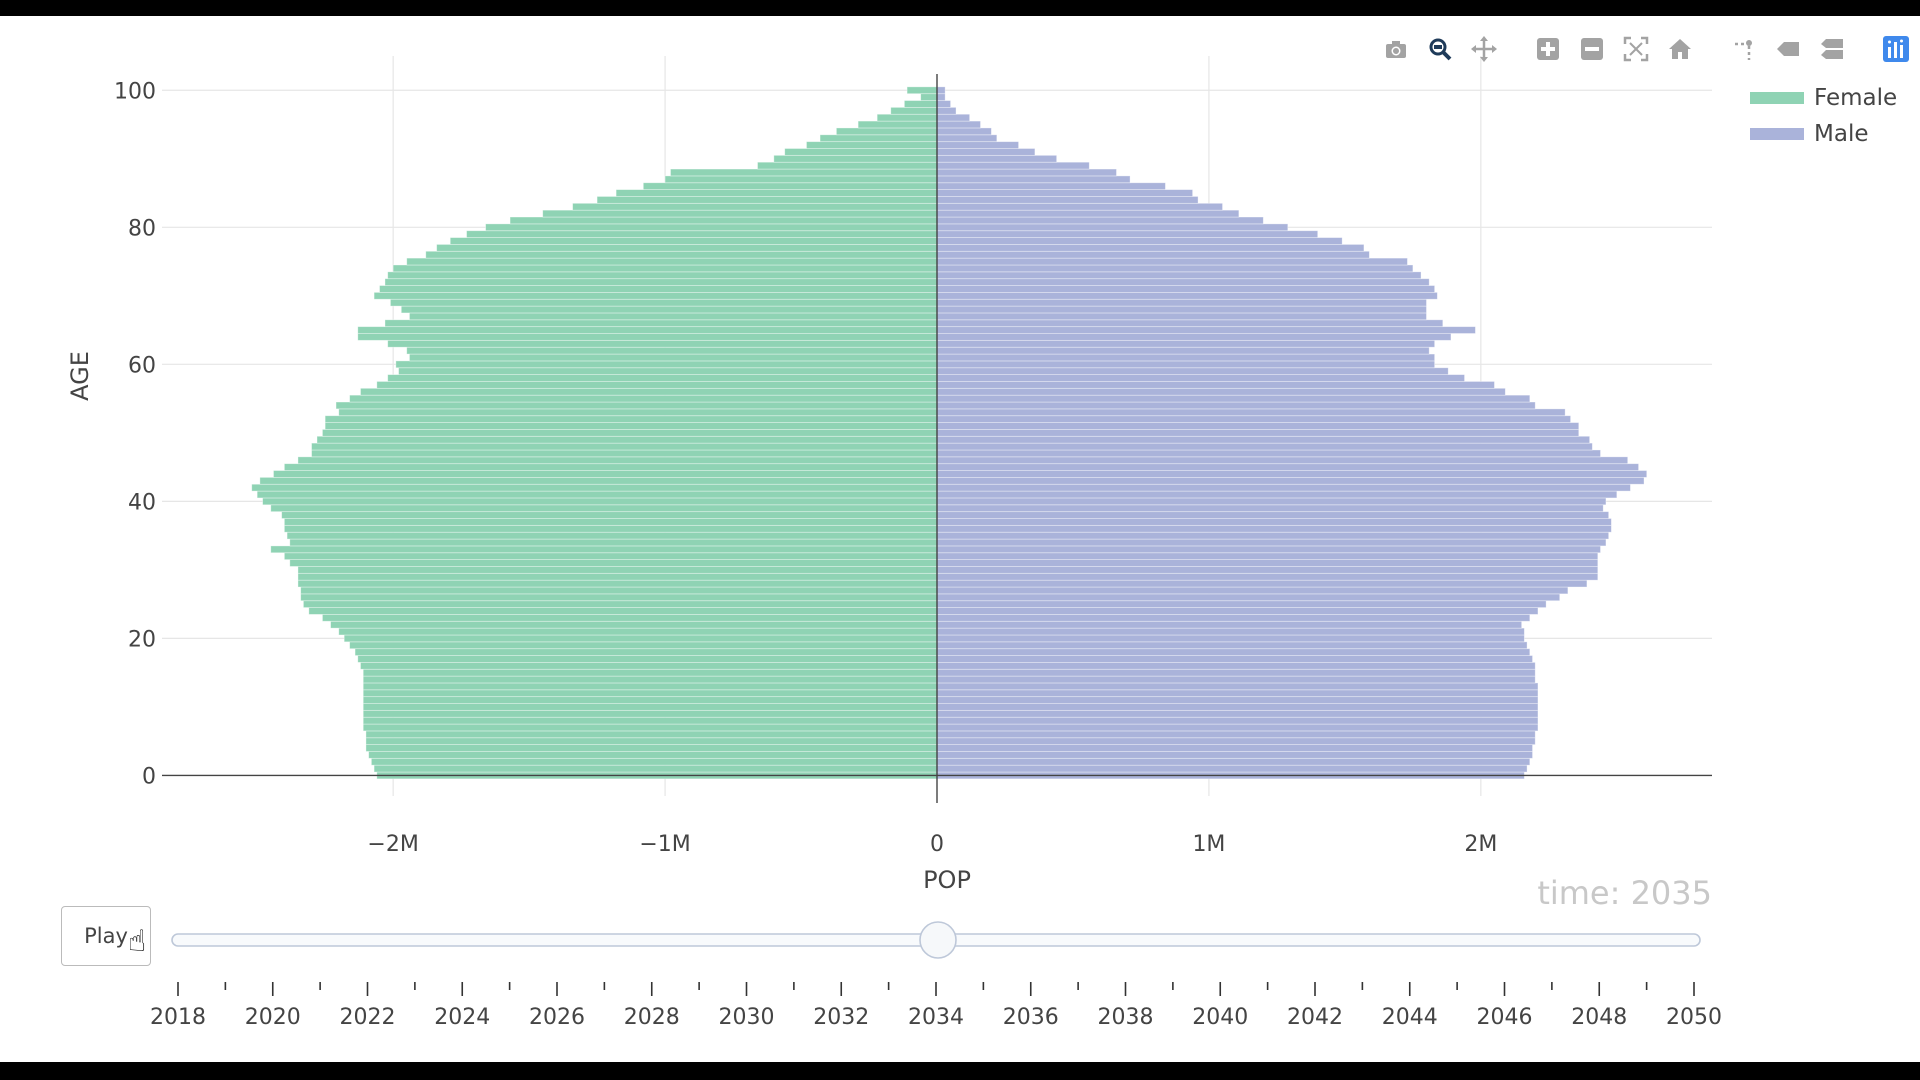  What do you see at coordinates (273, 1017) in the screenshot?
I see `slider-tick-label: 2020` at bounding box center [273, 1017].